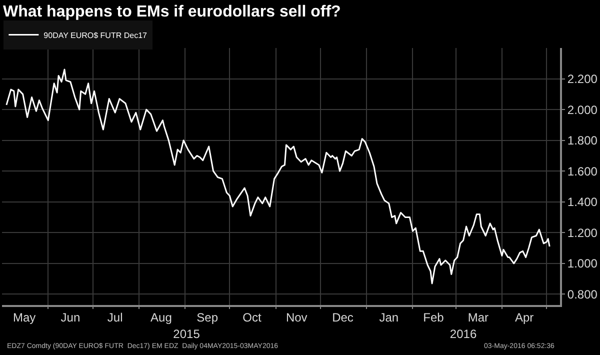  Describe the element at coordinates (70, 317) in the screenshot. I see `x-tick-label: Jun` at that location.